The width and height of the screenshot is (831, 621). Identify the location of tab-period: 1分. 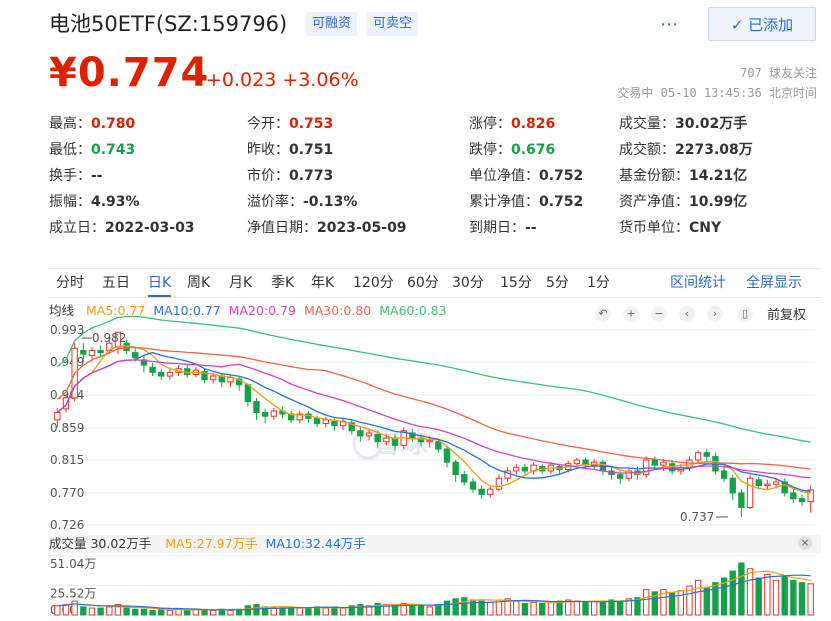
(598, 283).